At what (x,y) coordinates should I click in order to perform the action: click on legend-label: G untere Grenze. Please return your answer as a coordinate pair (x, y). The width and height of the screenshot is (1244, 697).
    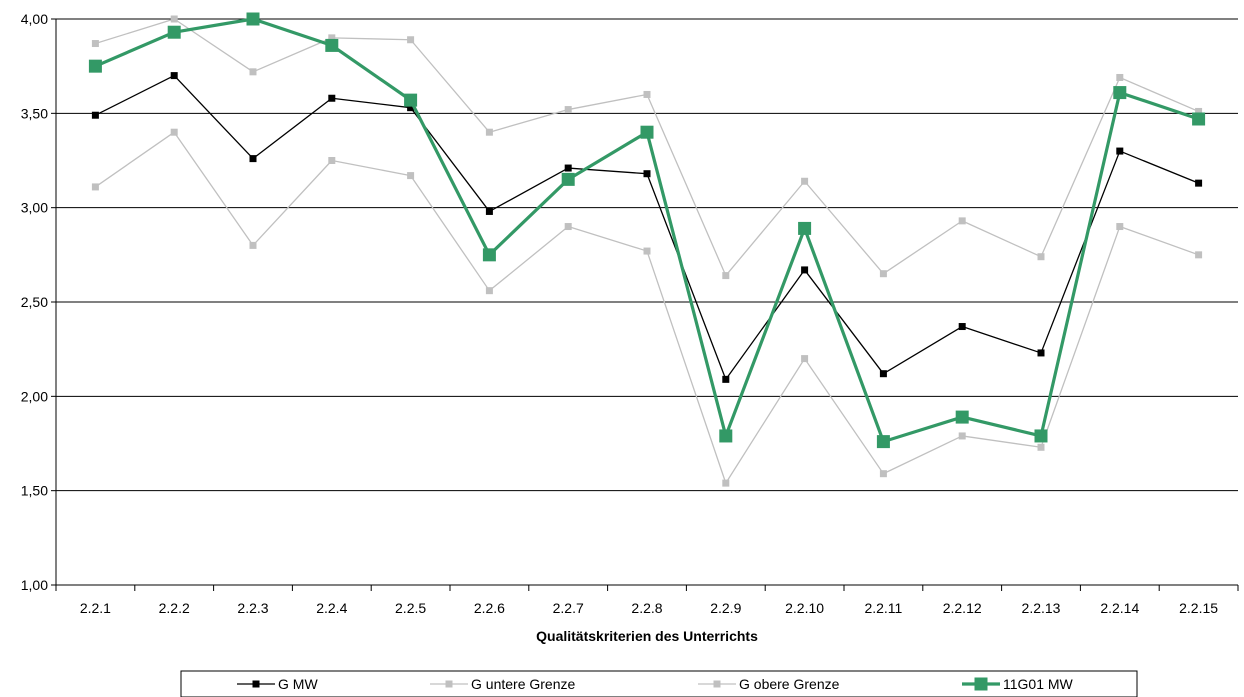
    Looking at the image, I should click on (523, 684).